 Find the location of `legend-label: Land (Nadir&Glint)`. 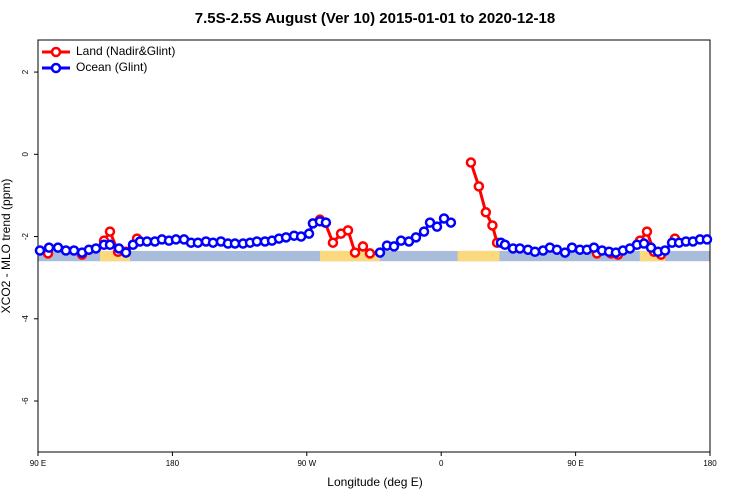

legend-label: Land (Nadir&Glint) is located at coordinates (125, 51).